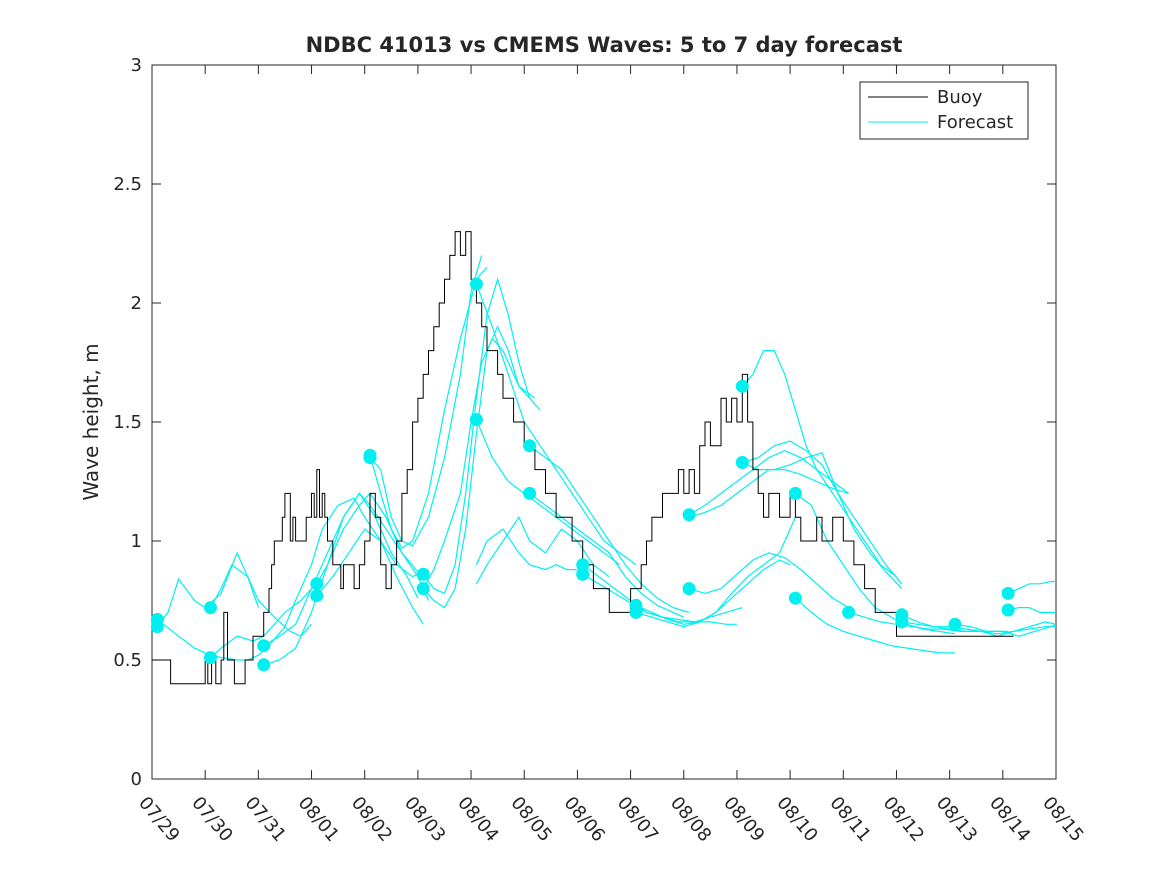  I want to click on y-tick-label: 1.5, so click(127, 422).